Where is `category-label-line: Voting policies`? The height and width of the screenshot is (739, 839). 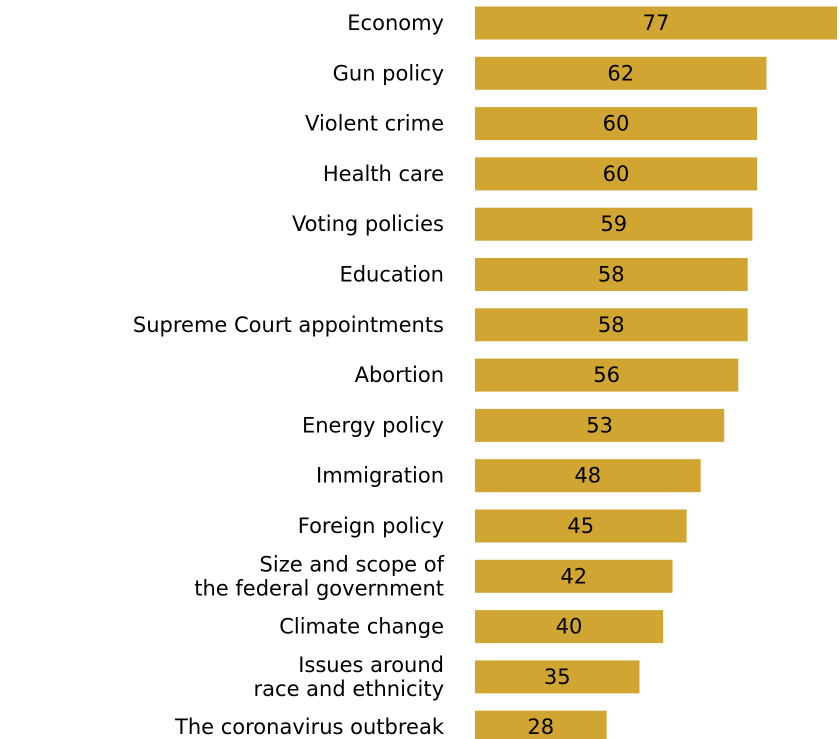
category-label-line: Voting policies is located at coordinates (368, 224).